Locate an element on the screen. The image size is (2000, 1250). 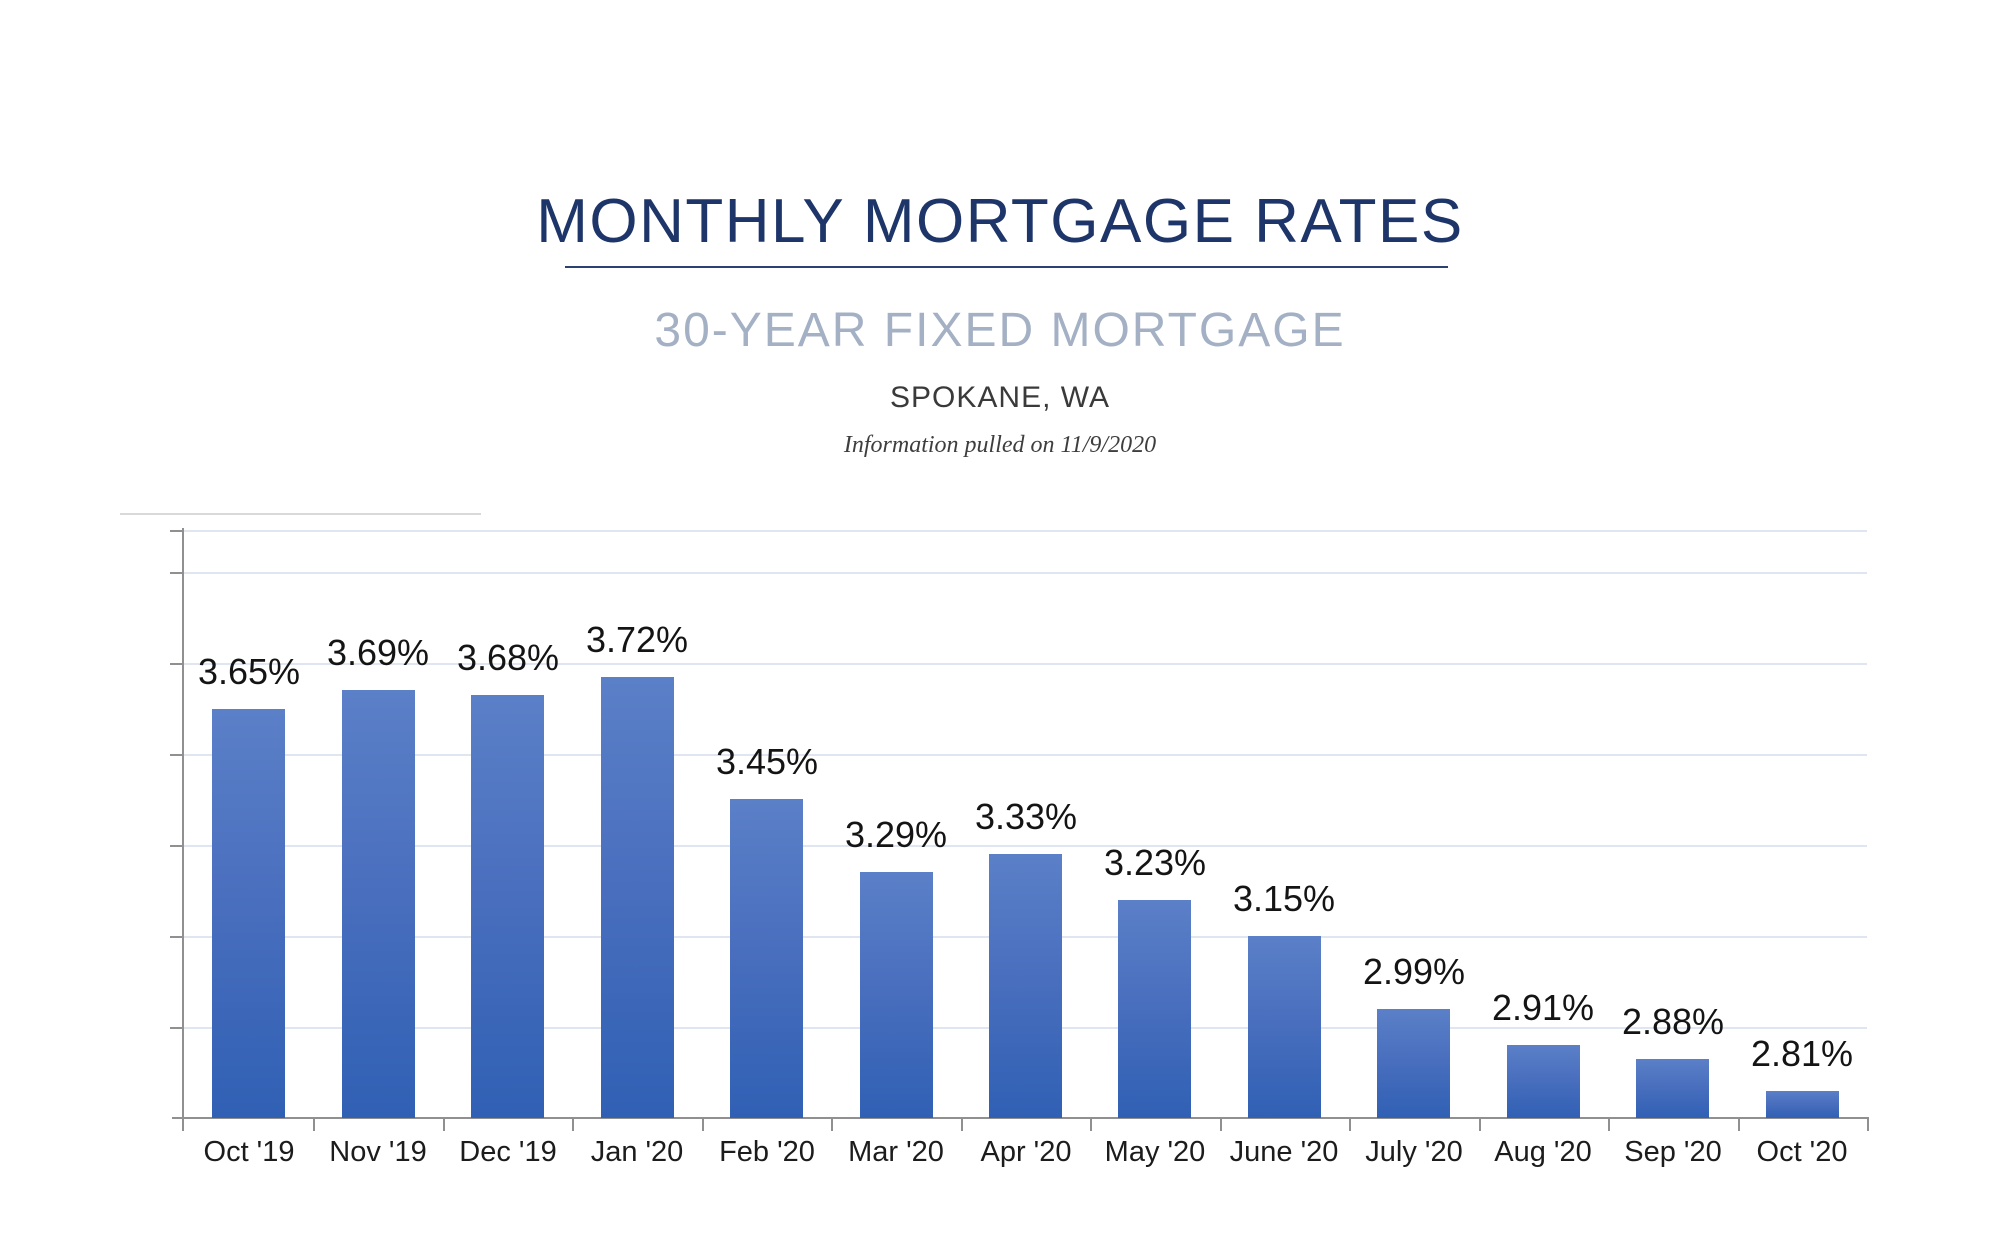
x-axis-label: Oct '19 is located at coordinates (249, 1152).